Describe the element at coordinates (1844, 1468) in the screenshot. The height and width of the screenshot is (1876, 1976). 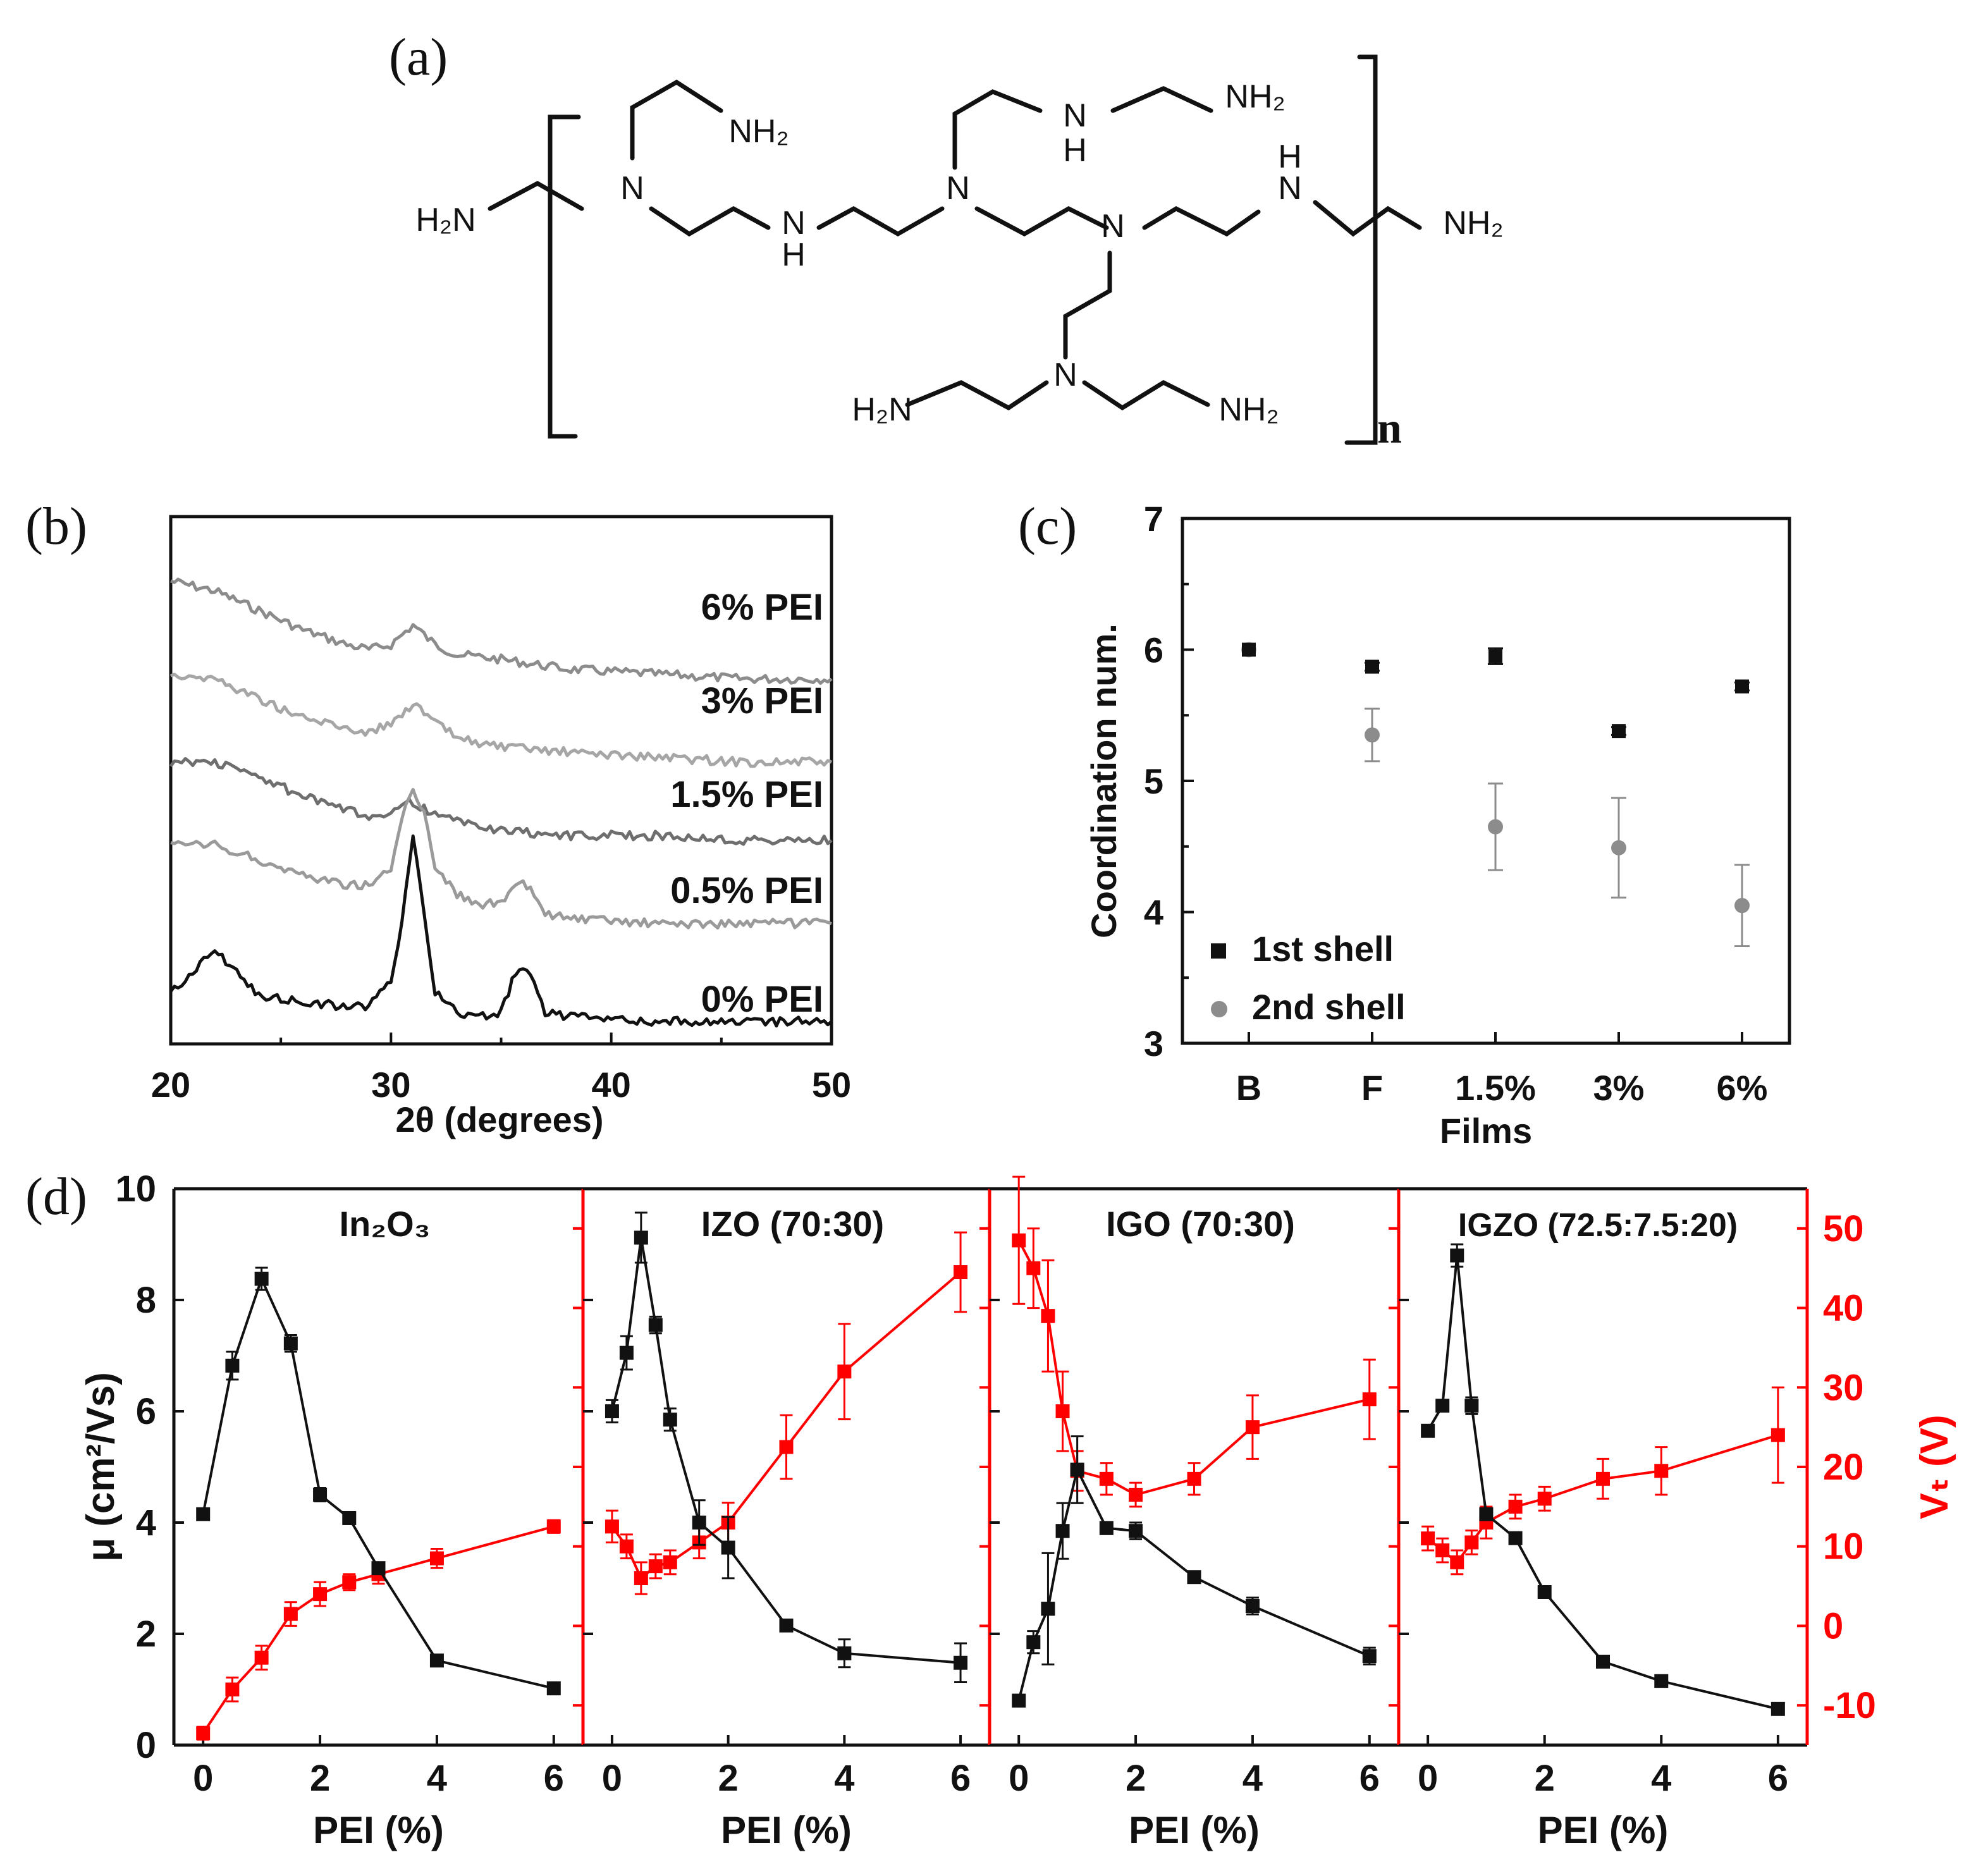
I see `y-tick-label-right: 20` at that location.